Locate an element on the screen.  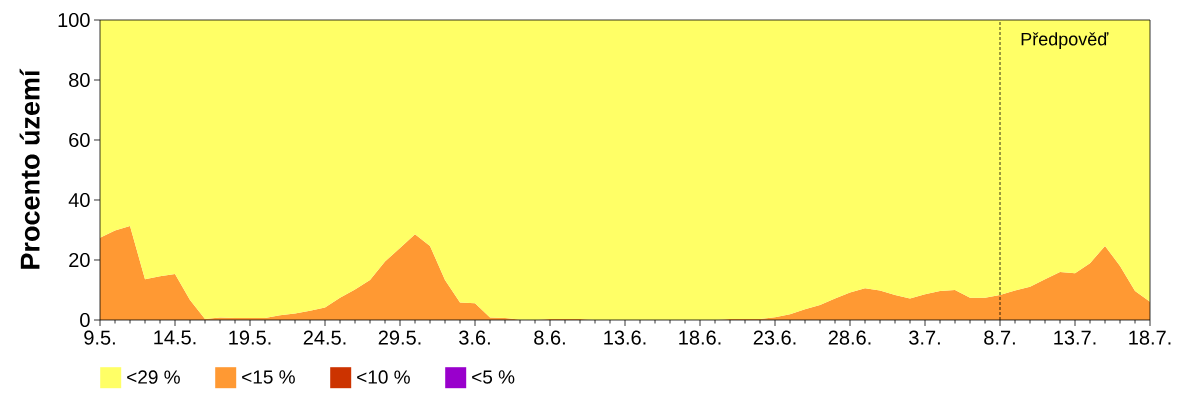
x-tick-label: 18.7. is located at coordinates (1150, 337).